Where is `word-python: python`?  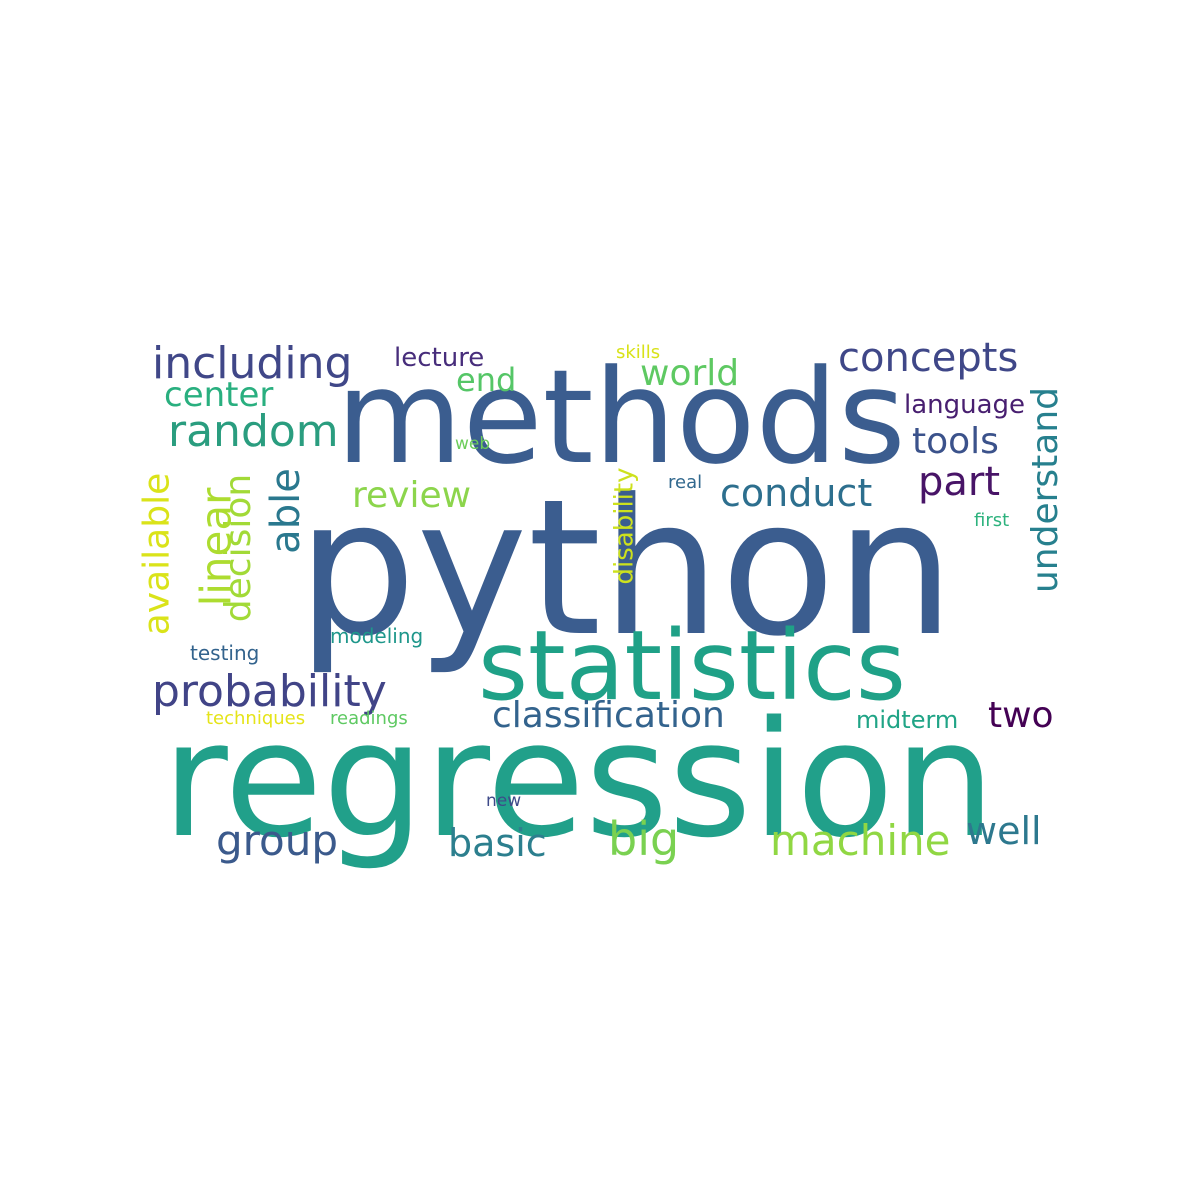 word-python: python is located at coordinates (626, 568).